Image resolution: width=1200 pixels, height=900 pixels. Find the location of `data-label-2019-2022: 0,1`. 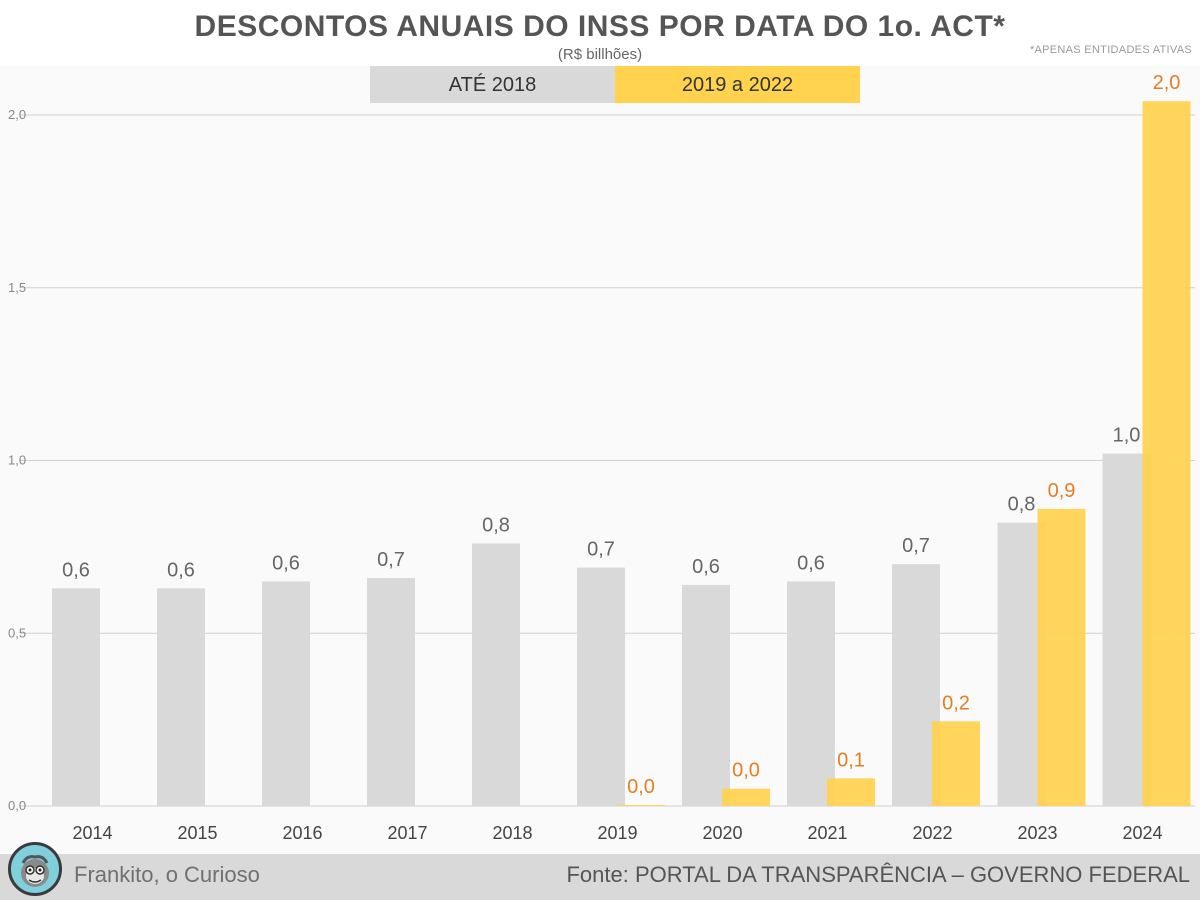

data-label-2019-2022: 0,1 is located at coordinates (851, 760).